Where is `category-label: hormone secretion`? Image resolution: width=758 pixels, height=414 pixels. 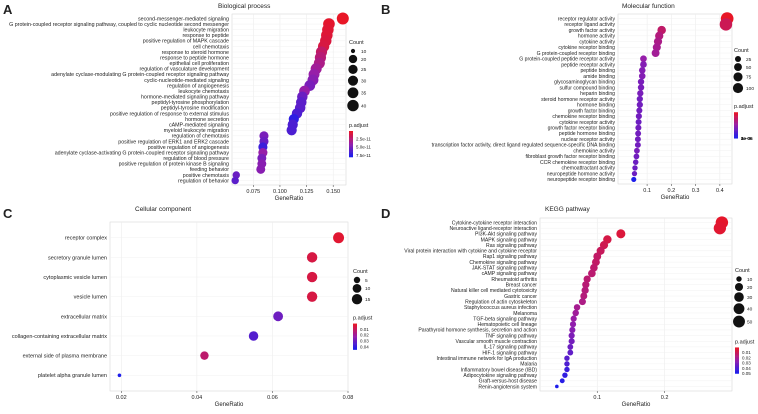
category-label: hormone secretion is located at coordinates (207, 120).